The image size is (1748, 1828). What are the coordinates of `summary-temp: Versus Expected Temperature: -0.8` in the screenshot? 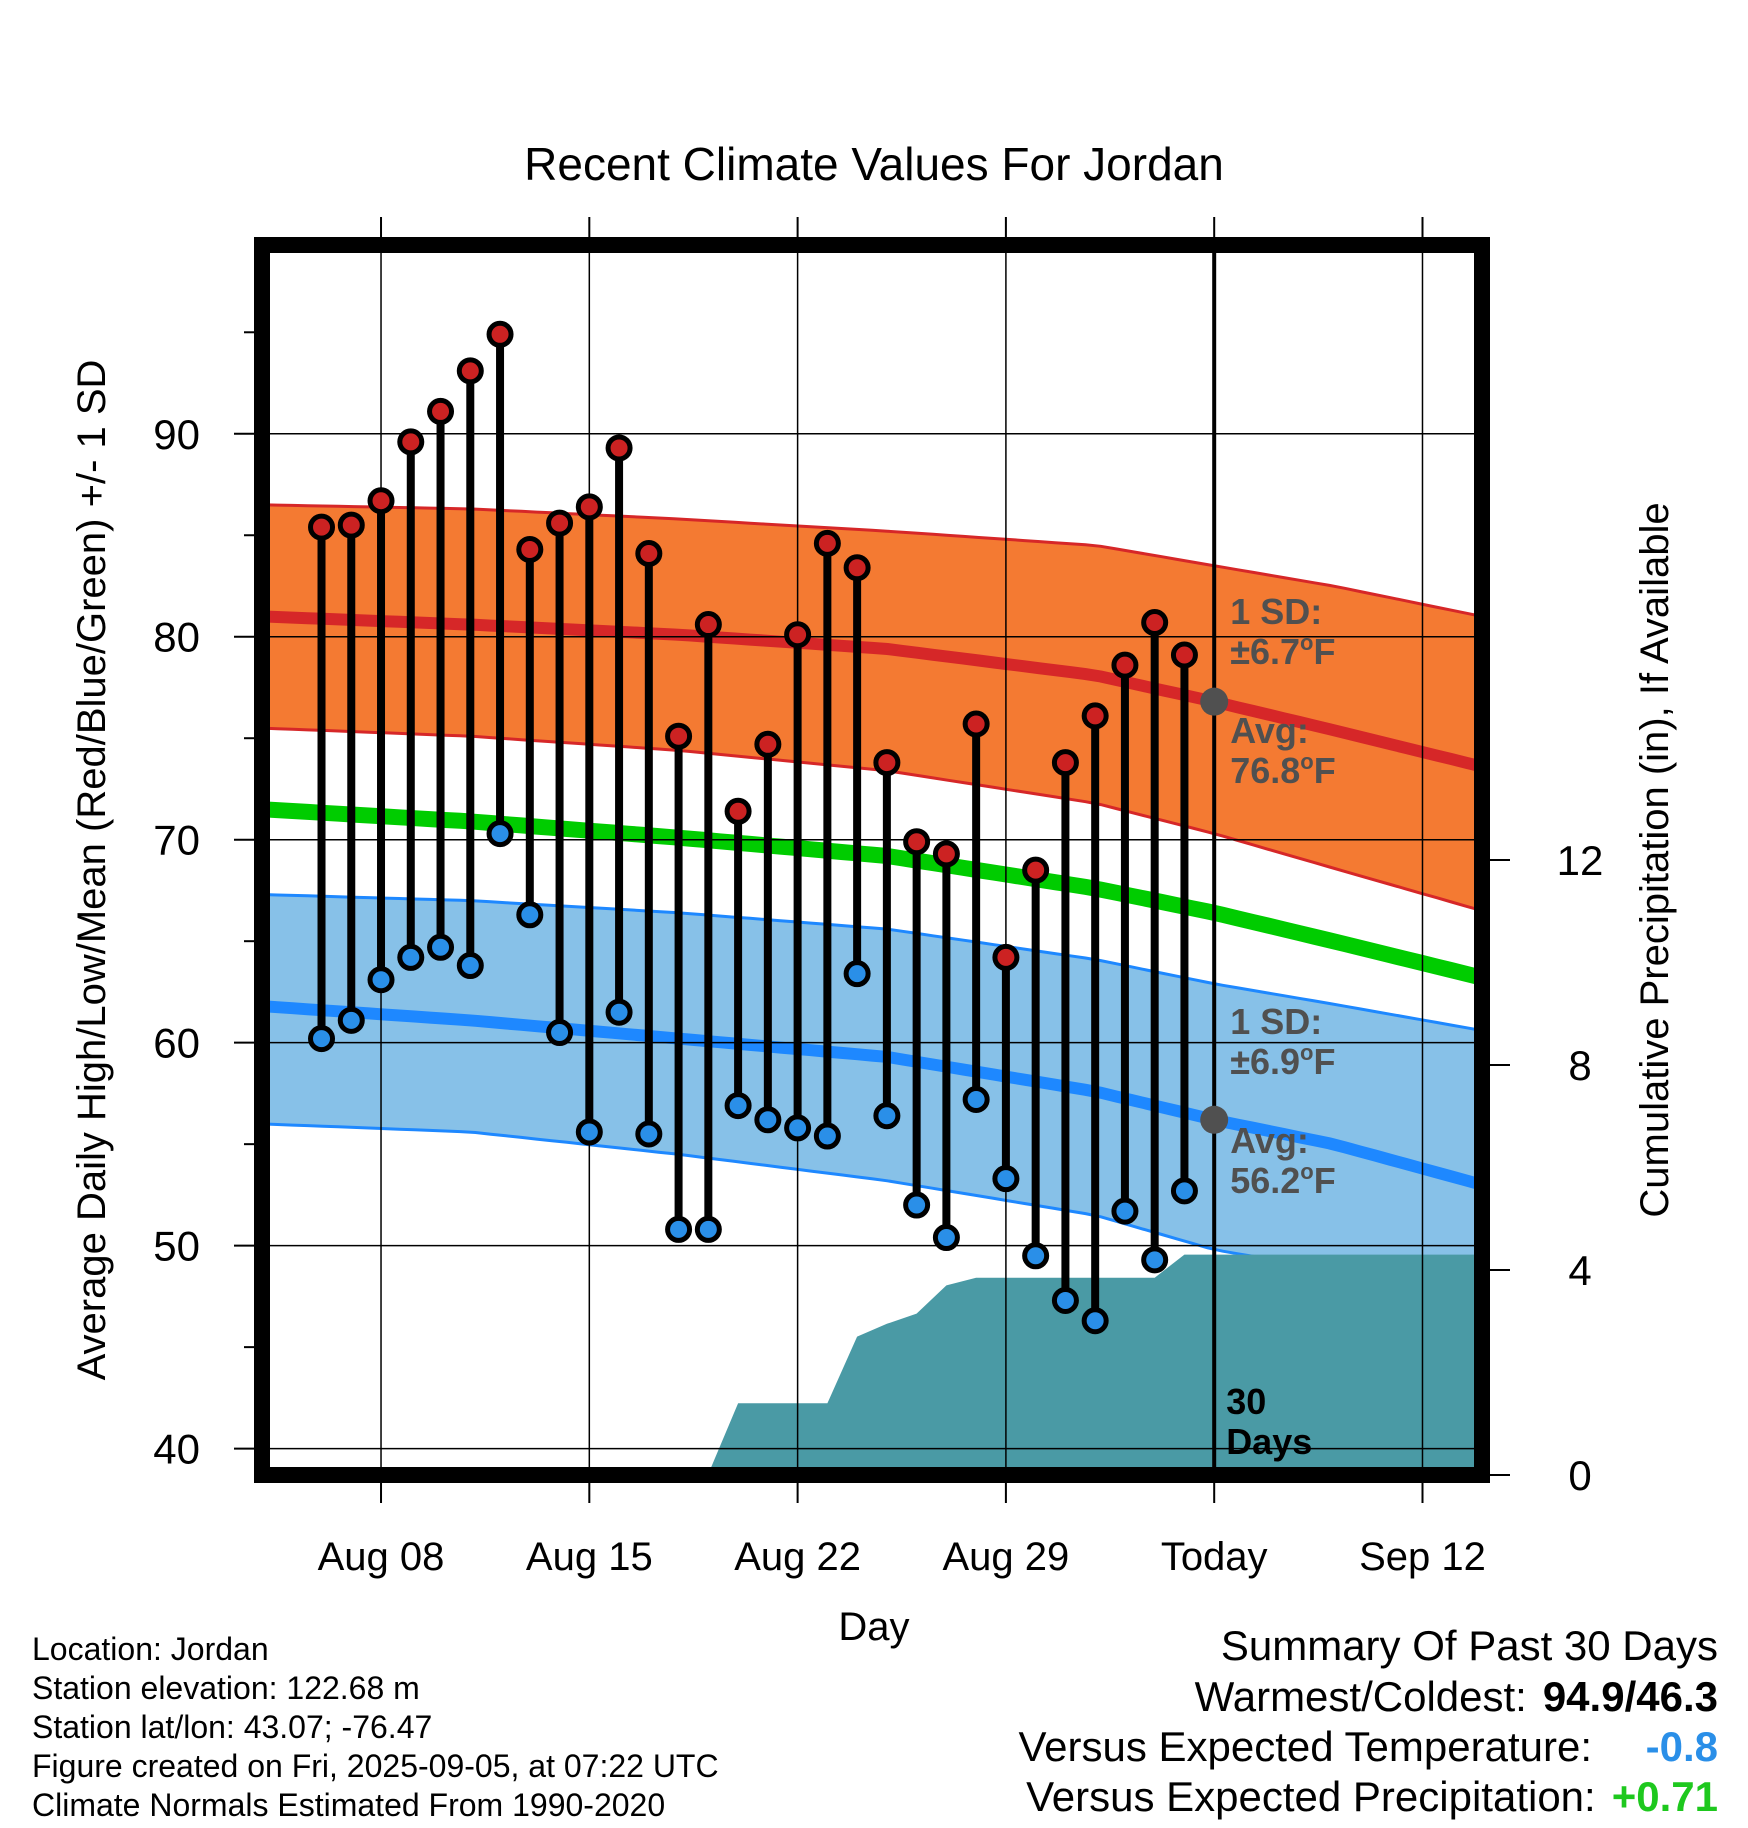 It's located at (1368, 1747).